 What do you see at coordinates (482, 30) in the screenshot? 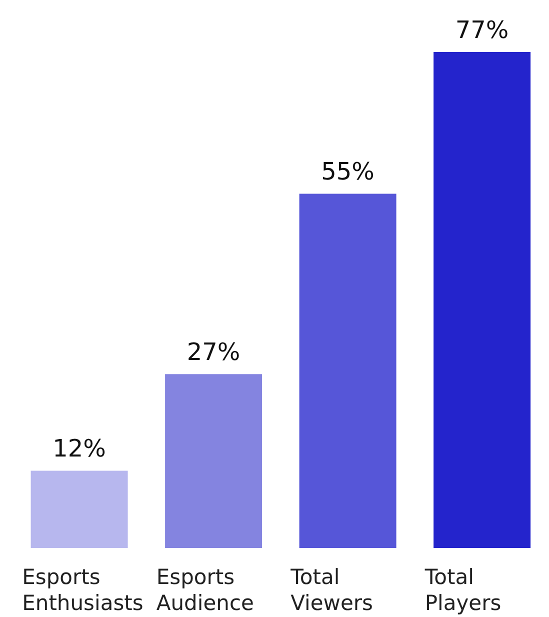
I see `data-label: 77%` at bounding box center [482, 30].